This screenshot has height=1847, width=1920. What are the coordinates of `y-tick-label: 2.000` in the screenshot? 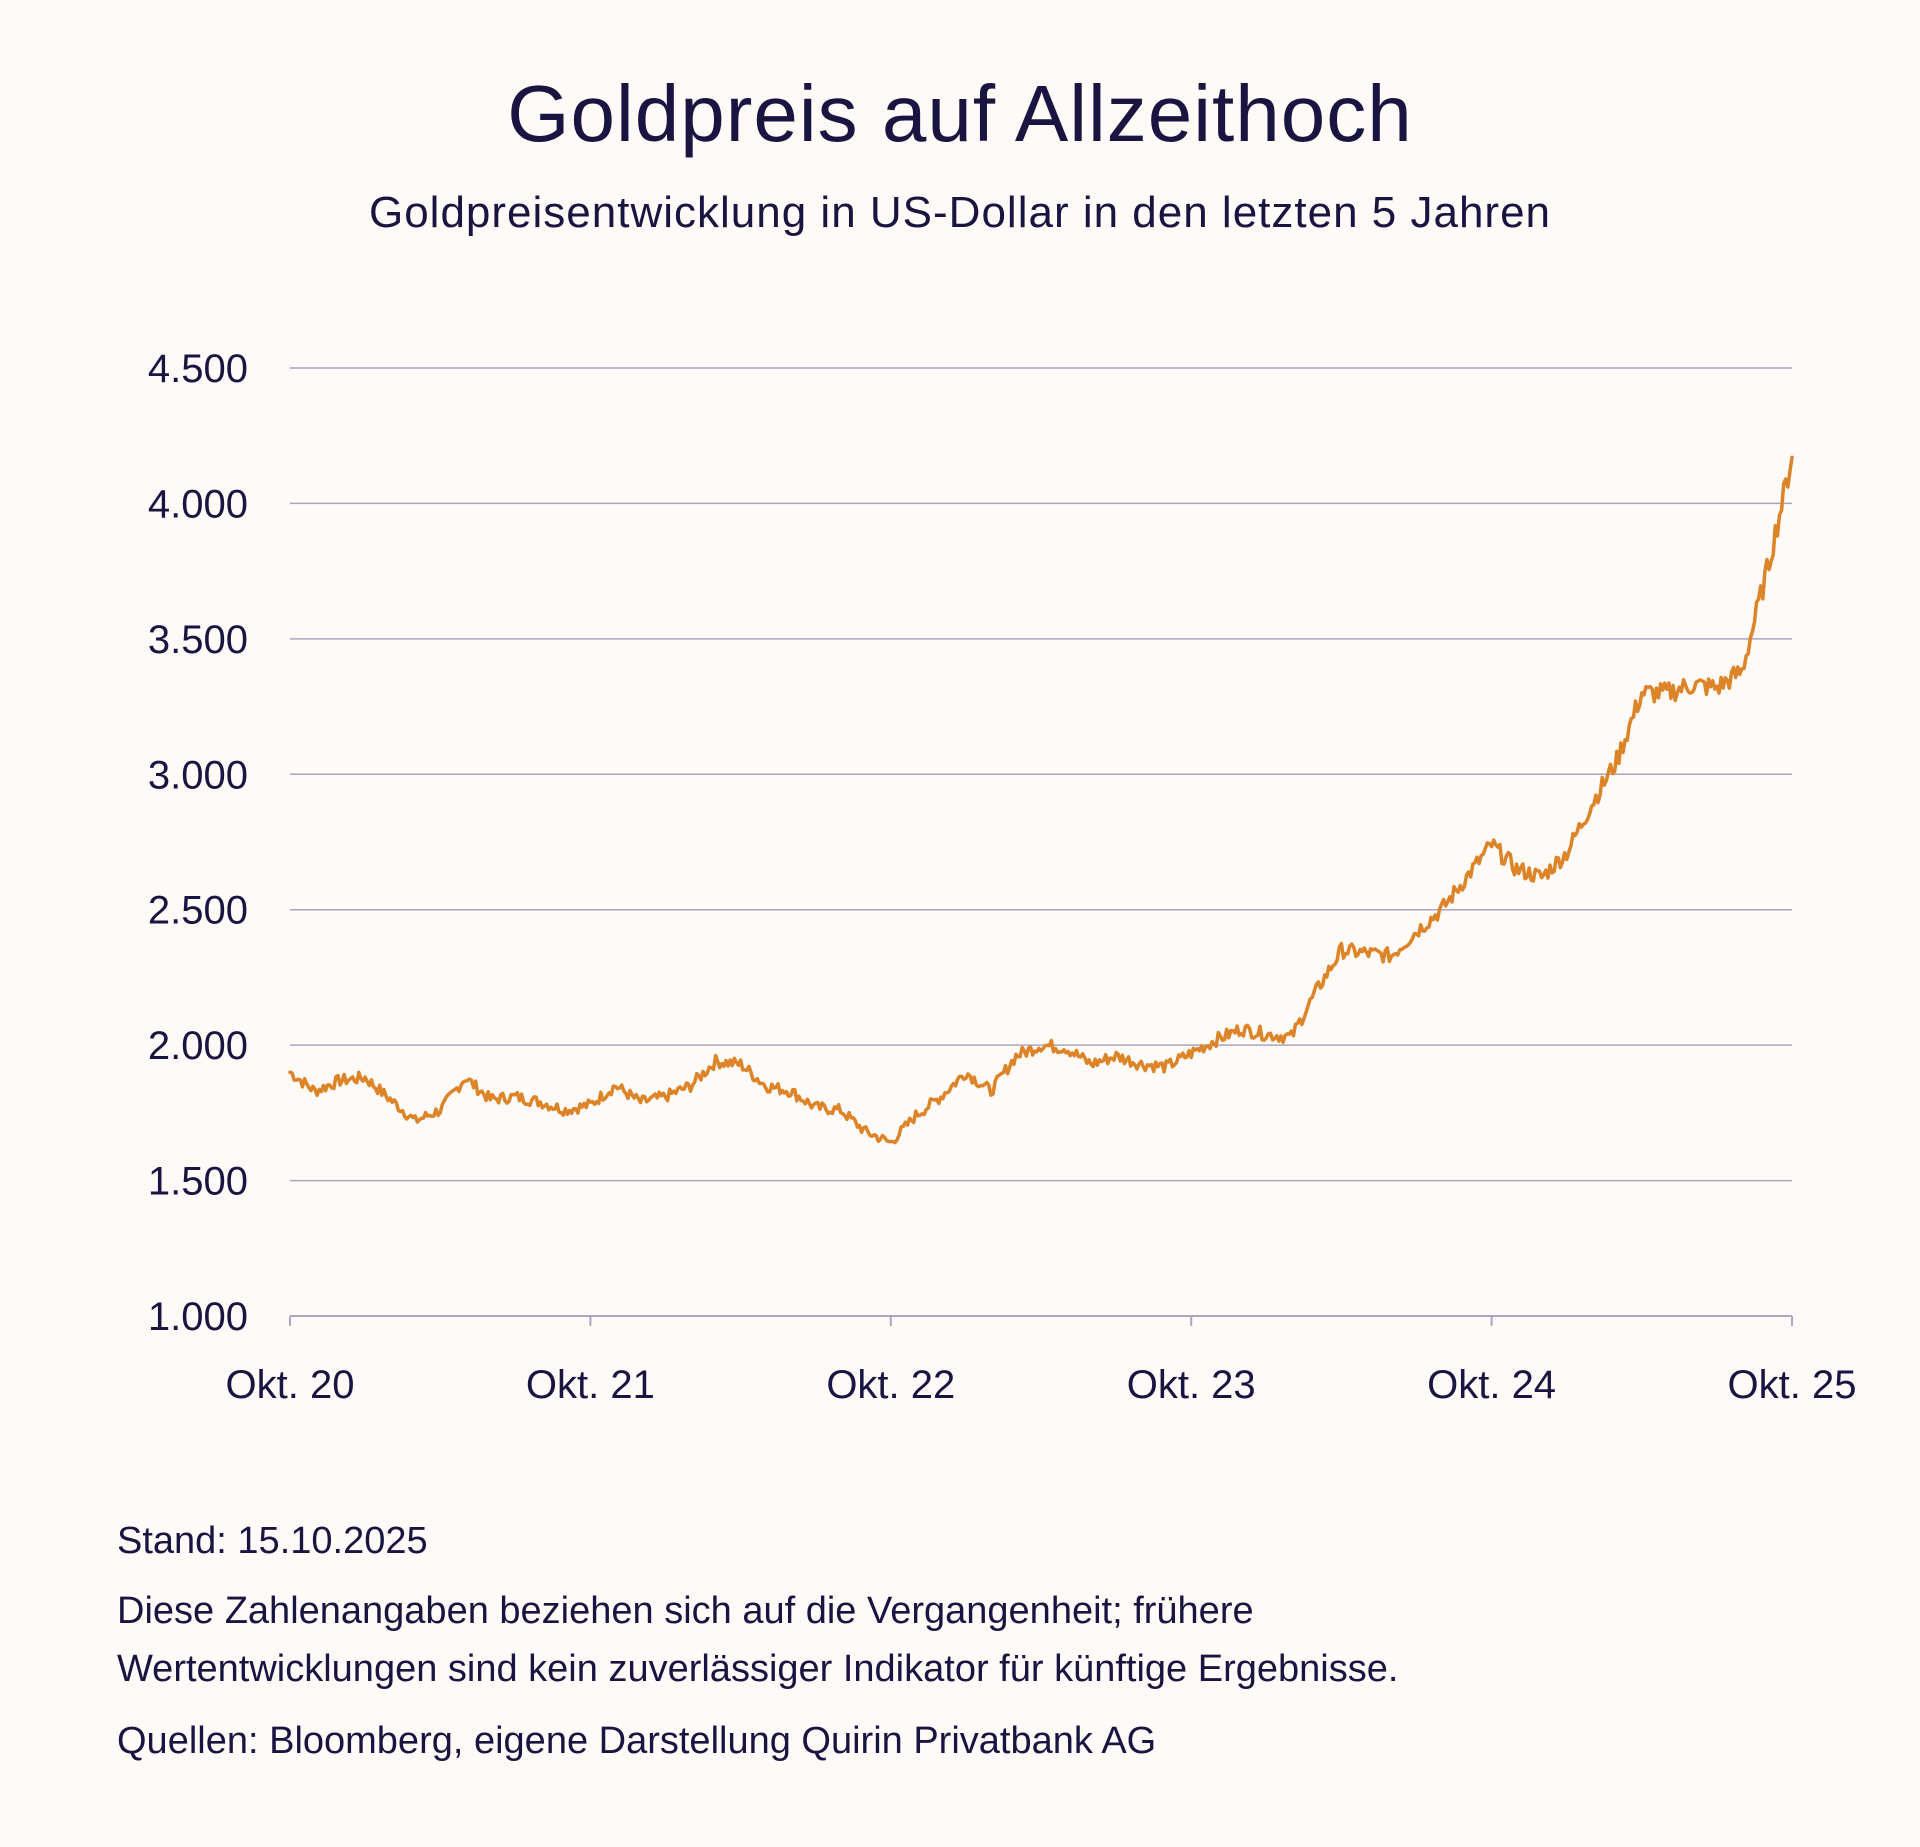 It's located at (198, 1046).